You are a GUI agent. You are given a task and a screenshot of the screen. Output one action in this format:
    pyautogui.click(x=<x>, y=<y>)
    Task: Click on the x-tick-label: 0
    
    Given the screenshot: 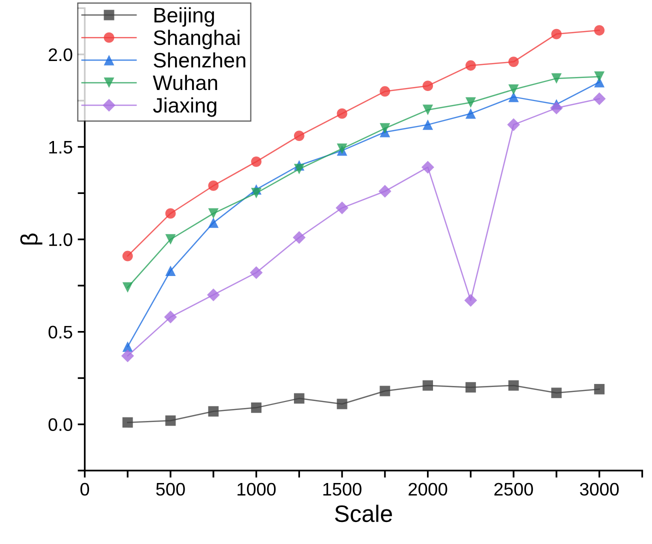 What is the action you would take?
    pyautogui.click(x=85, y=489)
    